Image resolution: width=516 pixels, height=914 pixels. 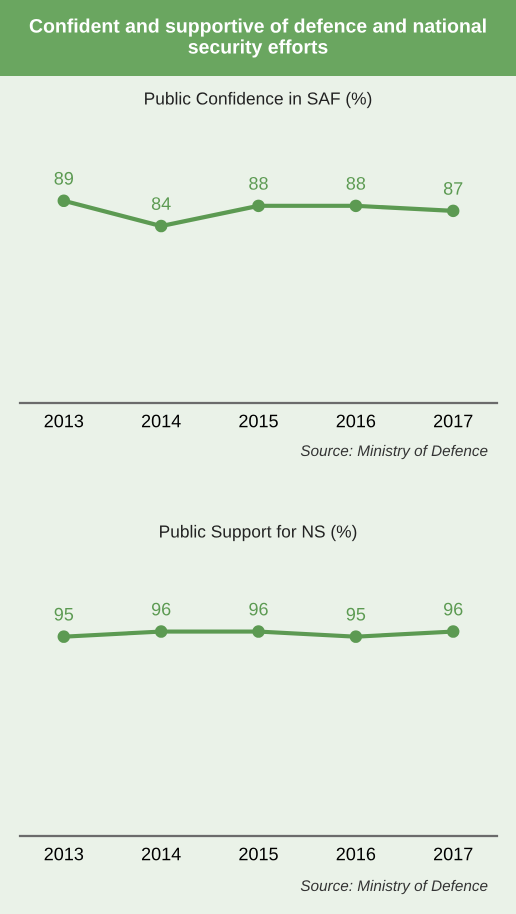 I want to click on data-label: 84, so click(x=161, y=203).